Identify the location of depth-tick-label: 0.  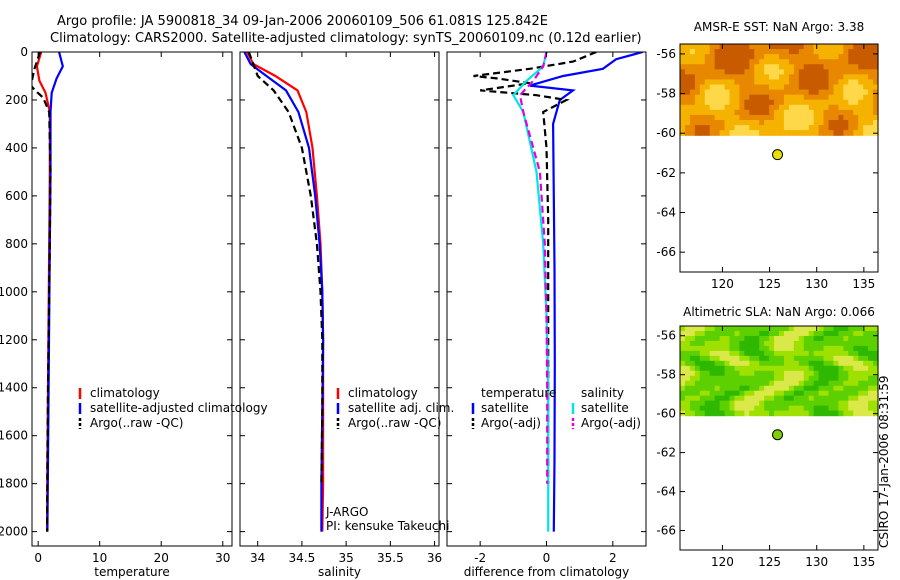
(24, 52).